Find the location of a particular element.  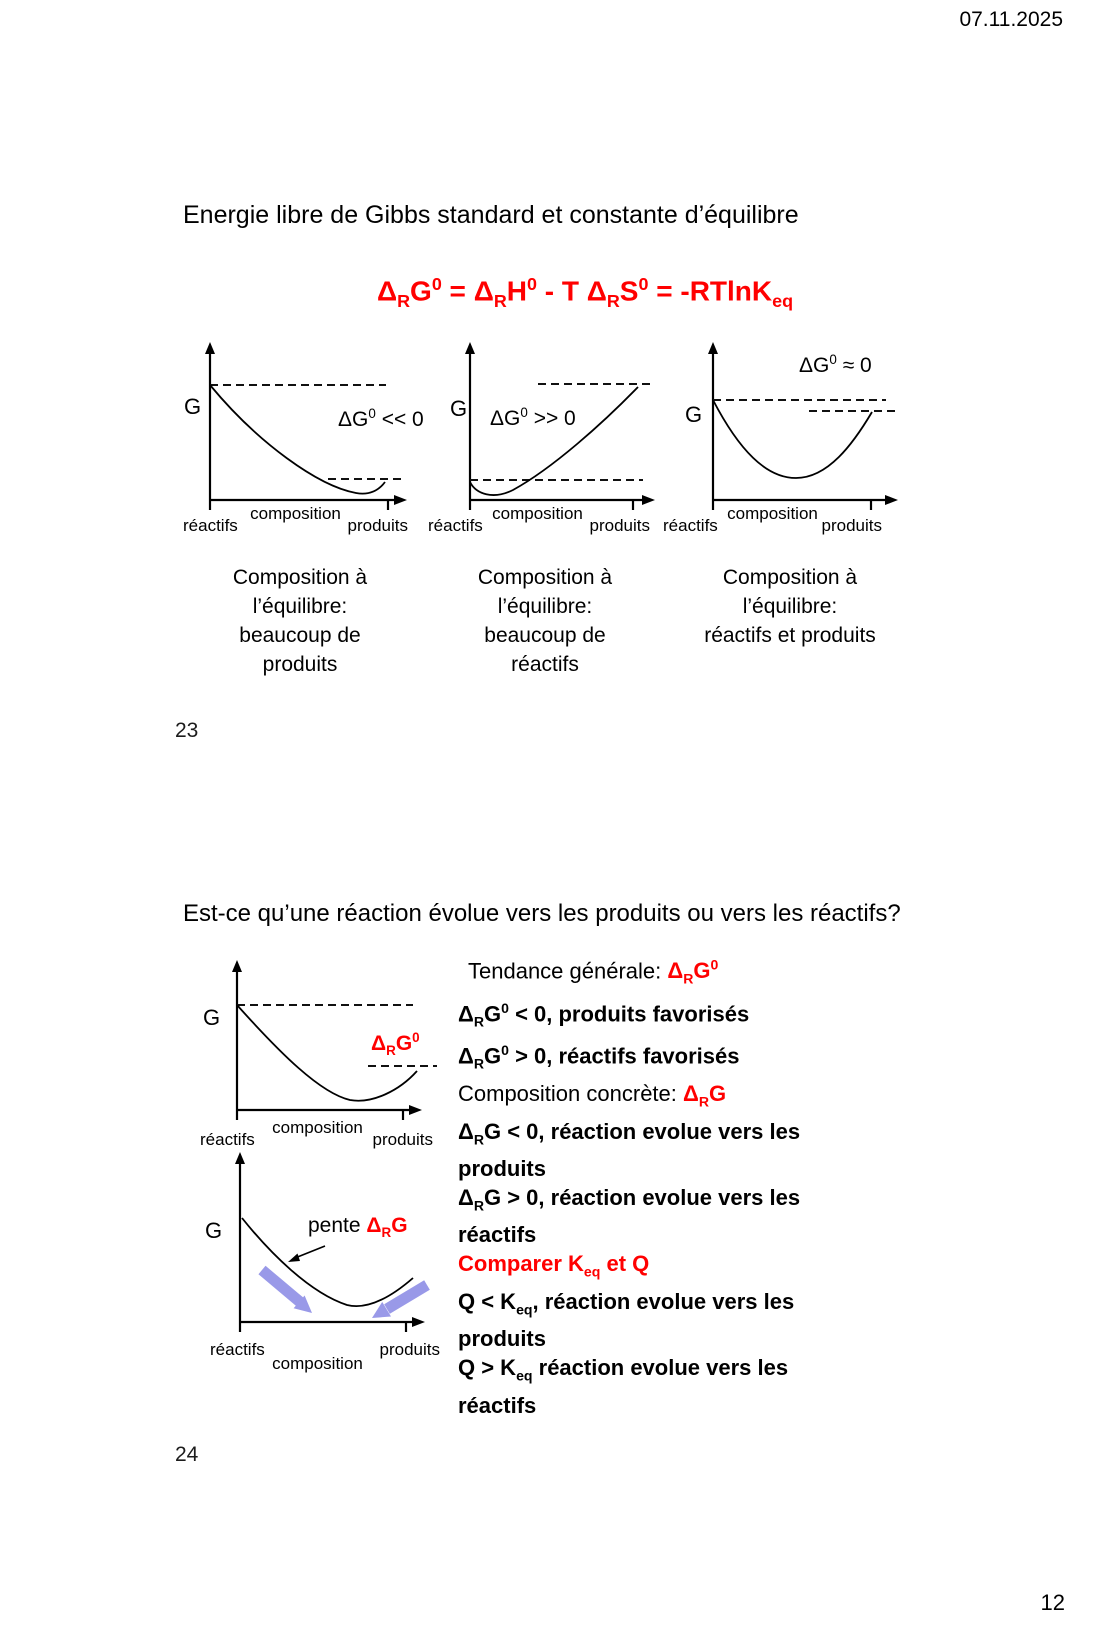

graph-standard-delta-g-plot is located at coordinates (334, 1040).